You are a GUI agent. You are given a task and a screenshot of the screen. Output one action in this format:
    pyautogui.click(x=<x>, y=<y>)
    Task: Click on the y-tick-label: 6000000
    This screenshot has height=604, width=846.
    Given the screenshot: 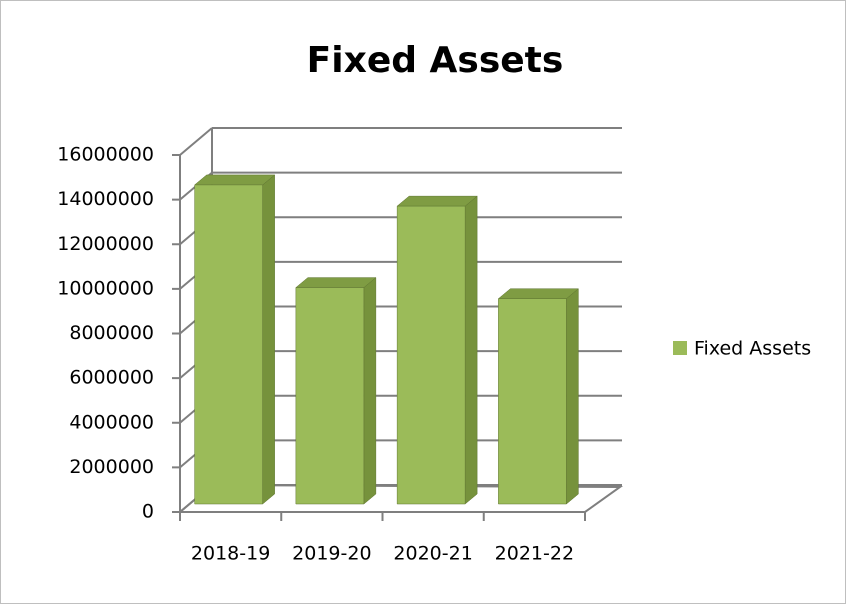 What is the action you would take?
    pyautogui.click(x=111, y=378)
    